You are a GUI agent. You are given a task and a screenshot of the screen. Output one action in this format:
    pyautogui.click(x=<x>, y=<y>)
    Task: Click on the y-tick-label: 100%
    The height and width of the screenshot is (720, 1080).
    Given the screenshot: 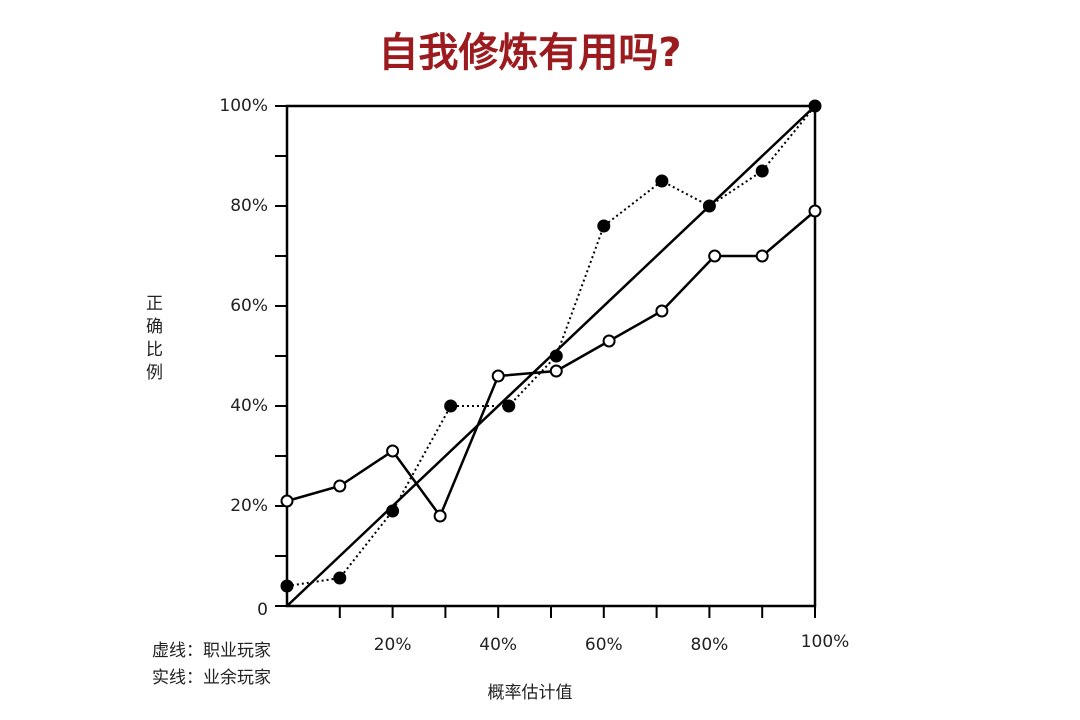 What is the action you would take?
    pyautogui.click(x=243, y=106)
    